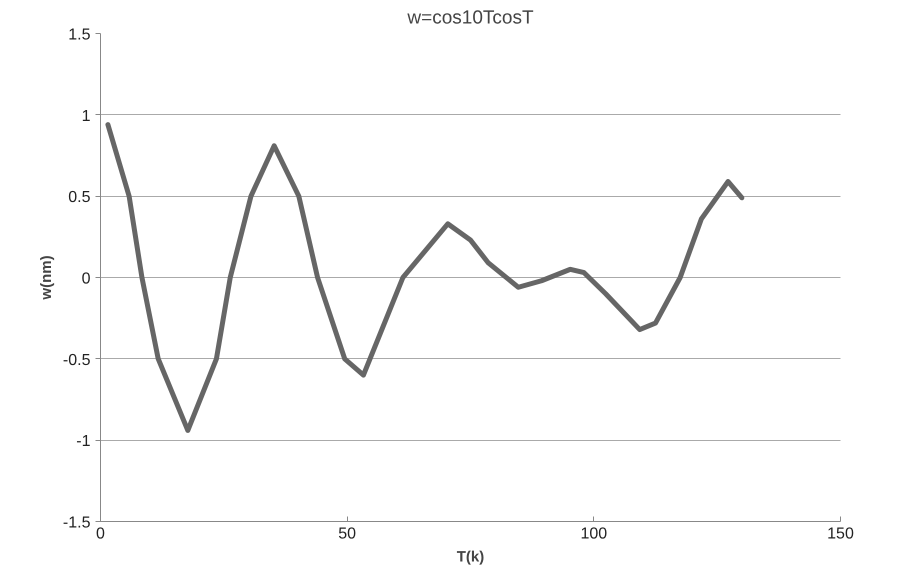 This screenshot has height=583, width=898. Describe the element at coordinates (840, 534) in the screenshot. I see `x-tick-label: 150` at that location.